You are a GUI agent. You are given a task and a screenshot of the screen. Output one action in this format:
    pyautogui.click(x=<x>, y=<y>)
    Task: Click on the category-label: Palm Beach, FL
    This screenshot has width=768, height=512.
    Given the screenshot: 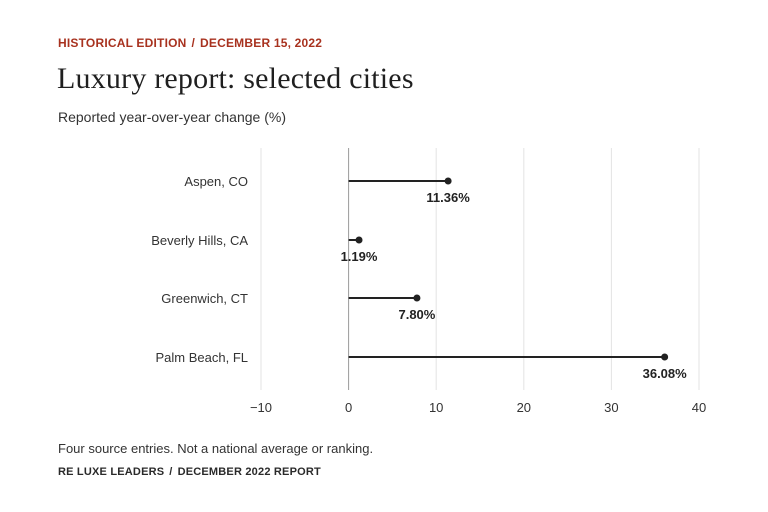 What is the action you would take?
    pyautogui.click(x=202, y=357)
    